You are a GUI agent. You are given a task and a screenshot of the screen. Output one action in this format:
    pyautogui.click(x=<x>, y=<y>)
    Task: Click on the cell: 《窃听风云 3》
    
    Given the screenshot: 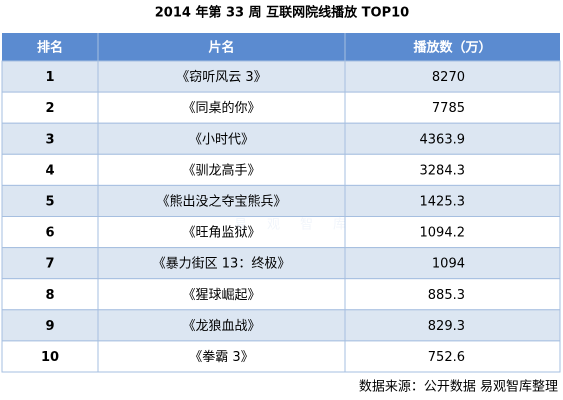 What is the action you would take?
    pyautogui.click(x=221, y=77)
    